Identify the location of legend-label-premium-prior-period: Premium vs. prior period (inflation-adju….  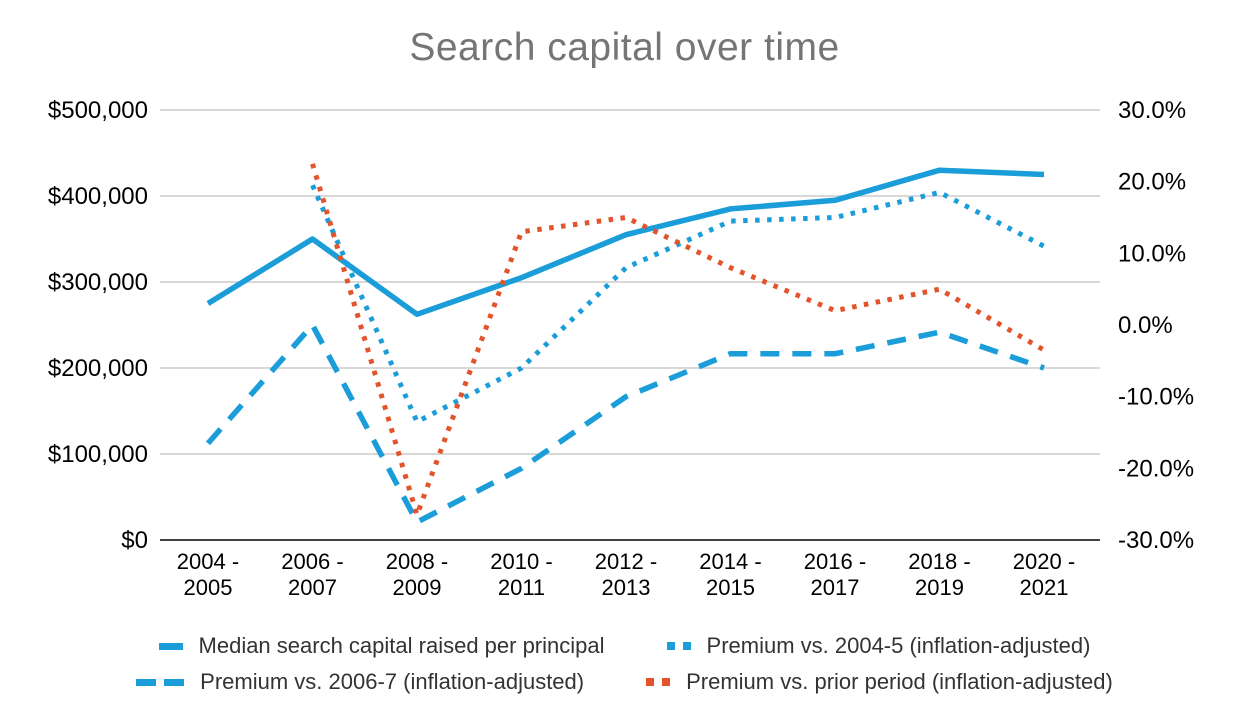
(899, 681).